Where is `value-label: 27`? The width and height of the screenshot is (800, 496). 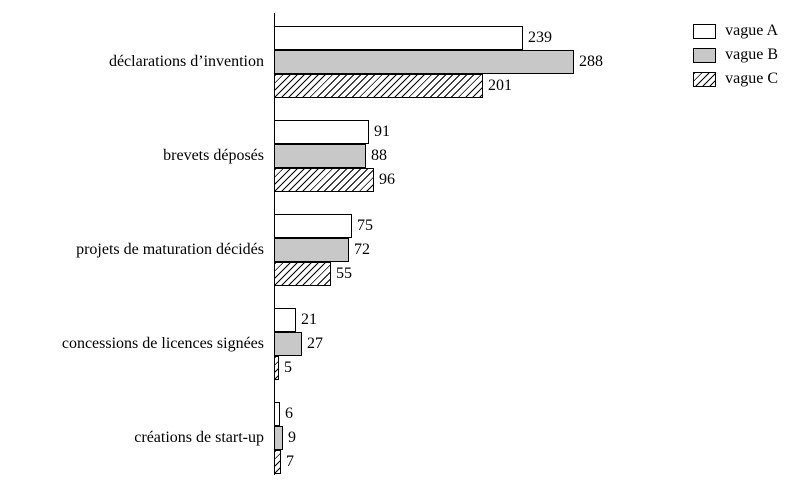
value-label: 27 is located at coordinates (315, 343).